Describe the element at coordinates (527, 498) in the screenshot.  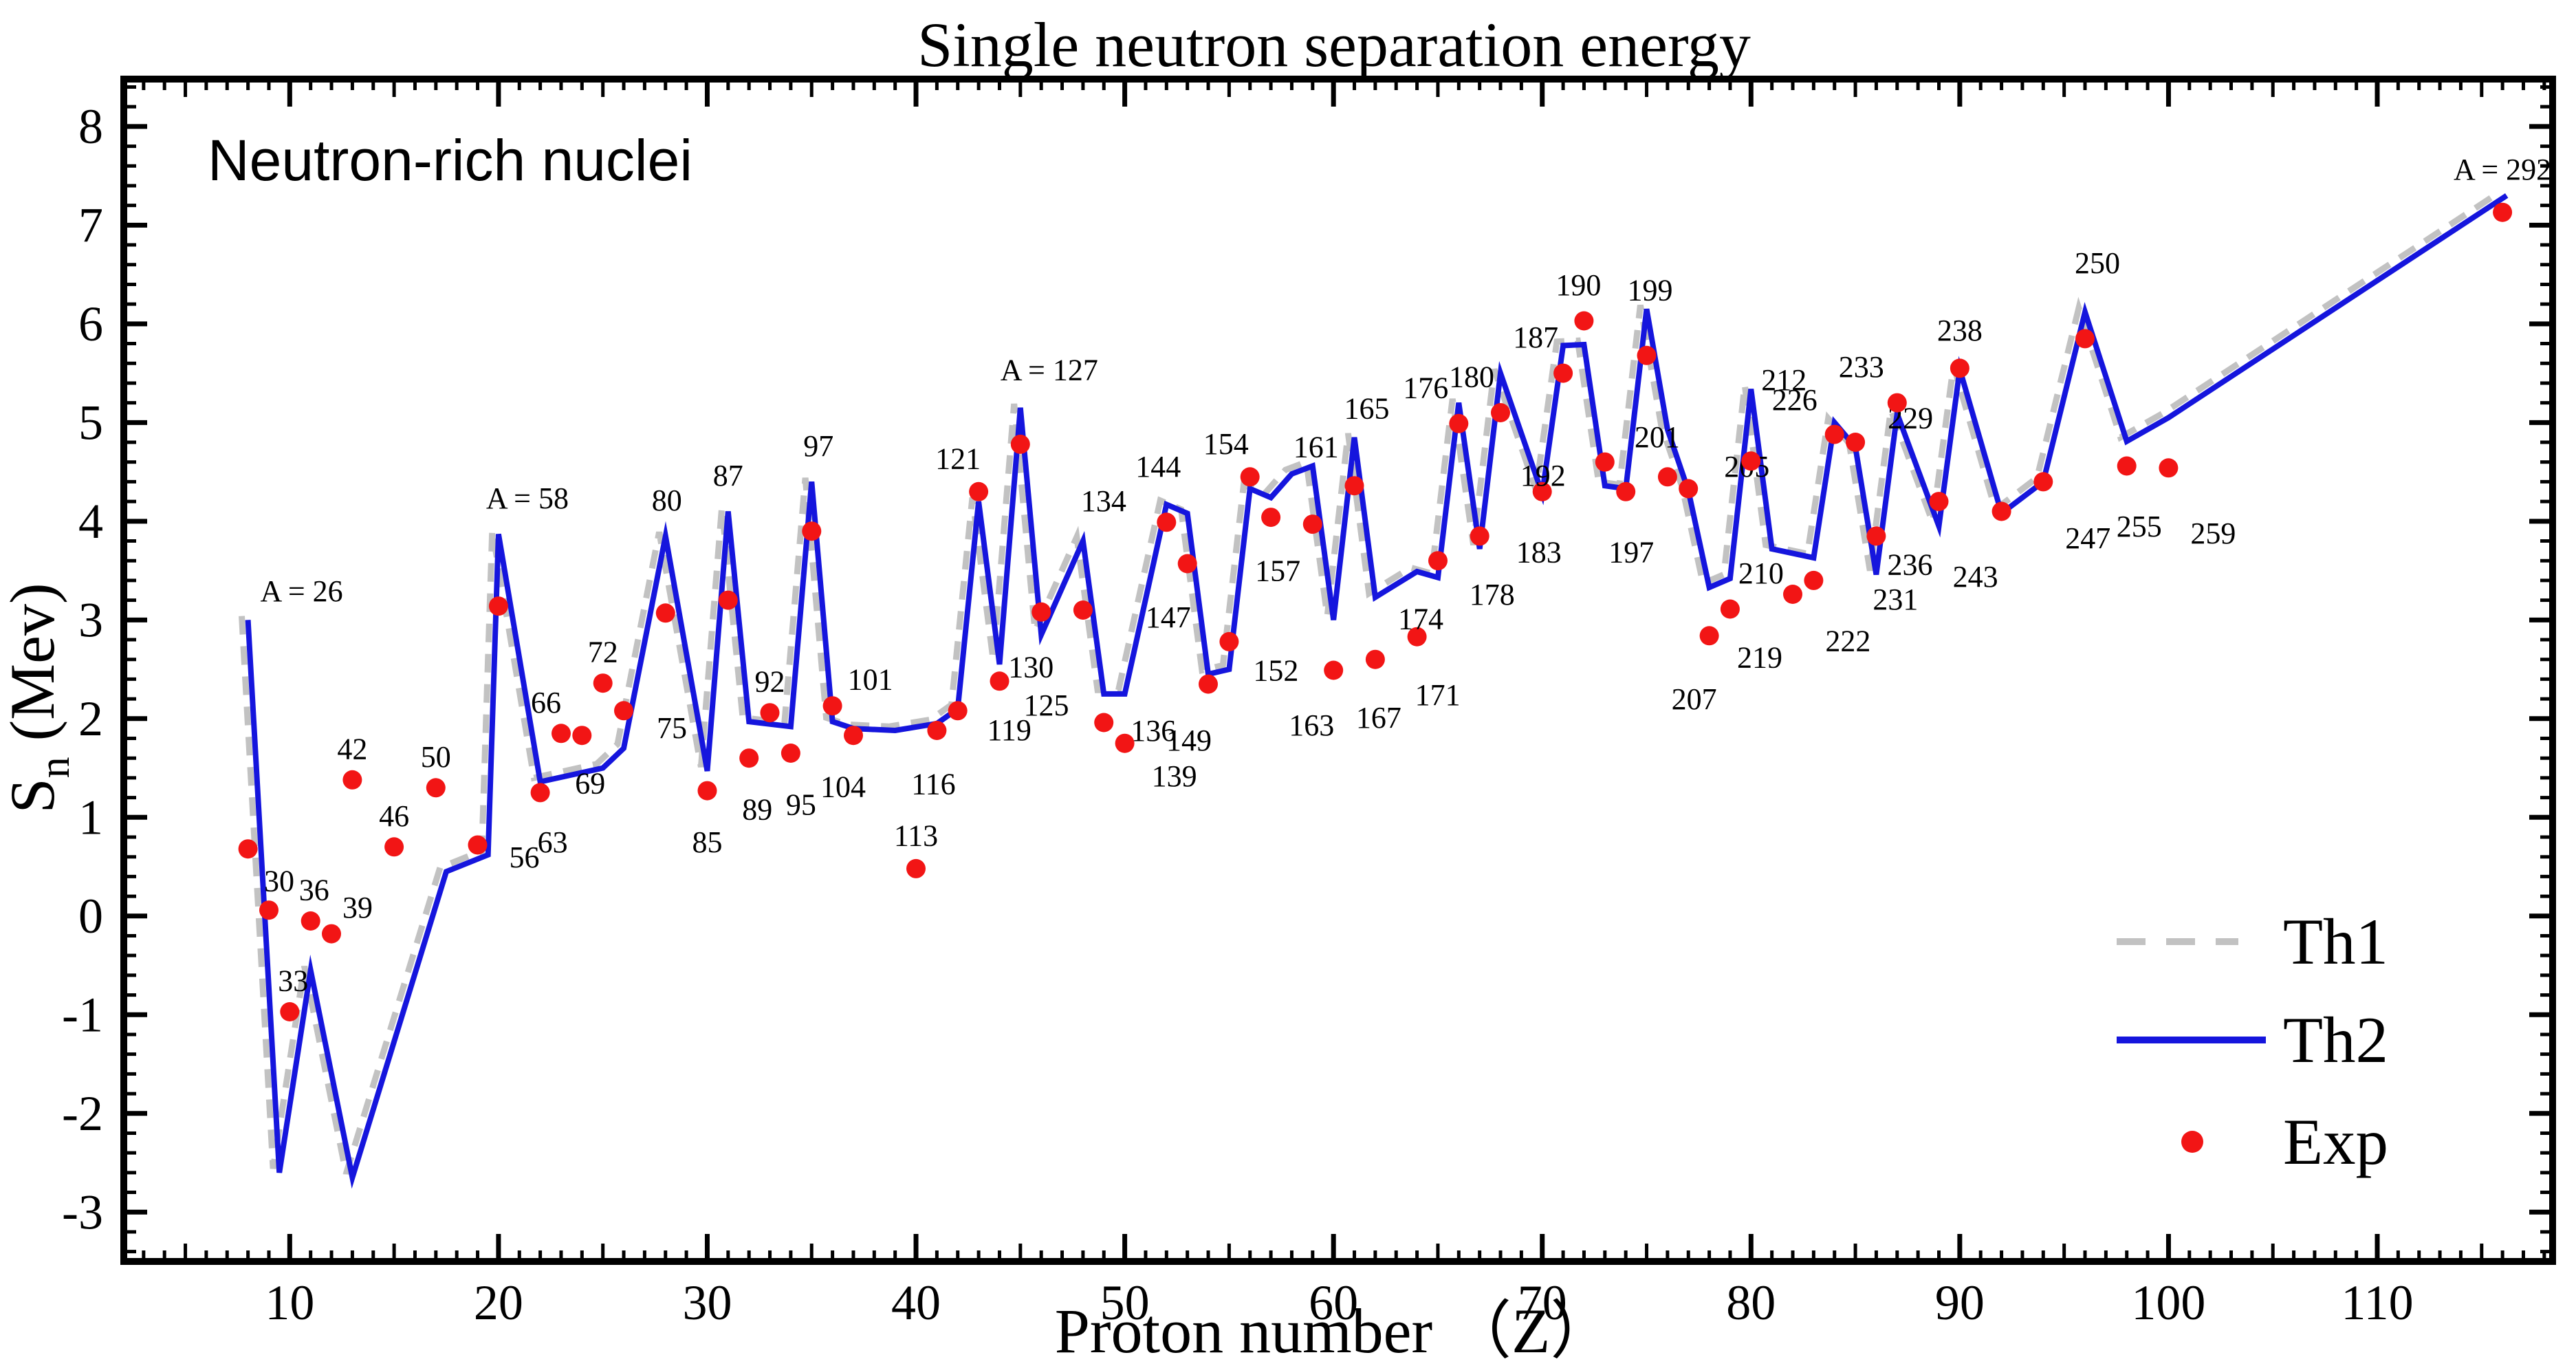
I see `annotation-A=58: A = 58` at that location.